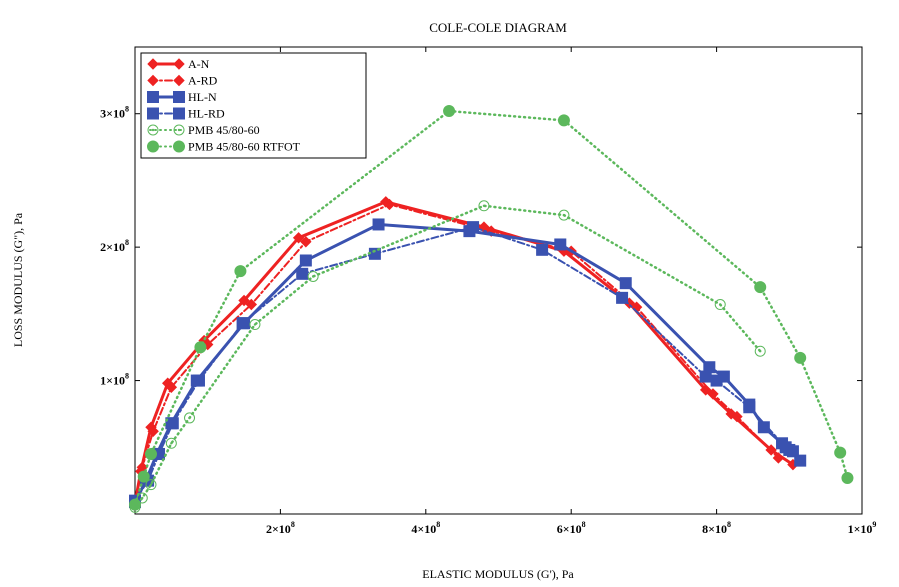 The width and height of the screenshot is (899, 587). I want to click on legend-item: A-RD, so click(182, 81).